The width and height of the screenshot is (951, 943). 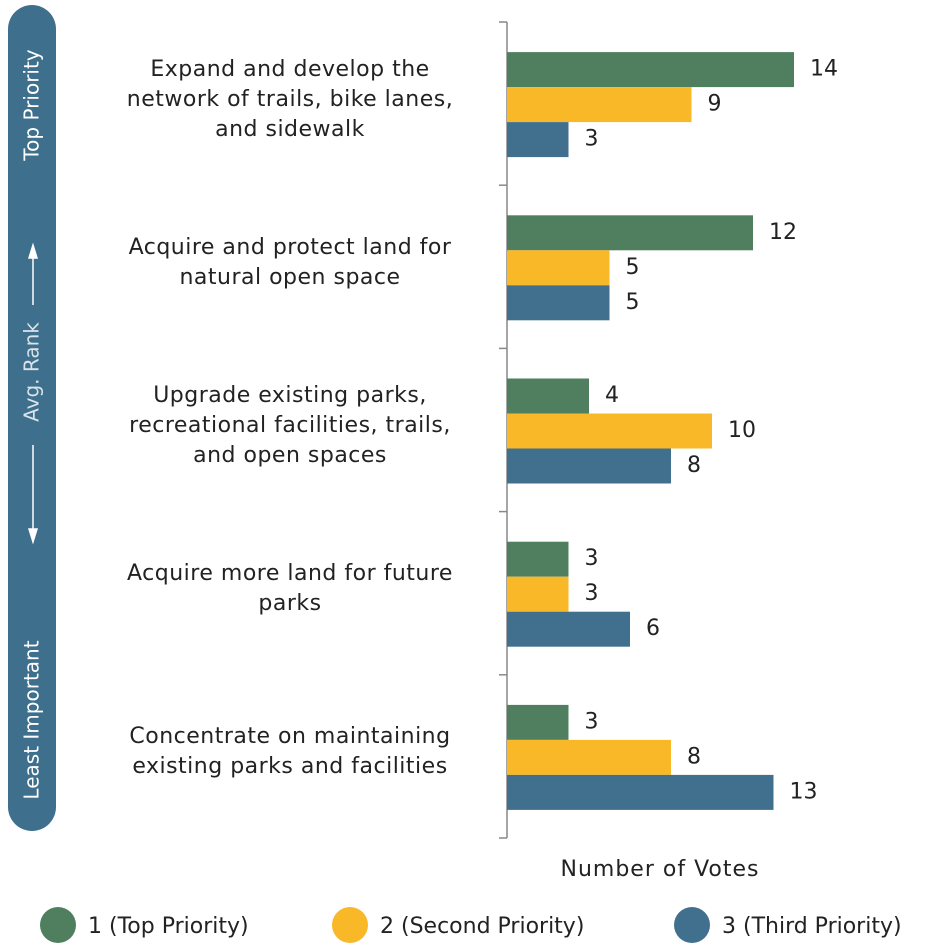 I want to click on value-label: 14, so click(x=824, y=69).